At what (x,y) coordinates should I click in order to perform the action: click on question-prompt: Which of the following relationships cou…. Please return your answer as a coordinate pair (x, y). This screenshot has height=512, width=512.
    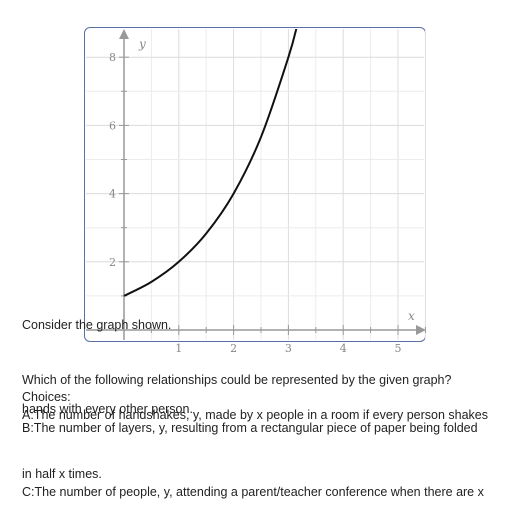
    Looking at the image, I should click on (237, 380).